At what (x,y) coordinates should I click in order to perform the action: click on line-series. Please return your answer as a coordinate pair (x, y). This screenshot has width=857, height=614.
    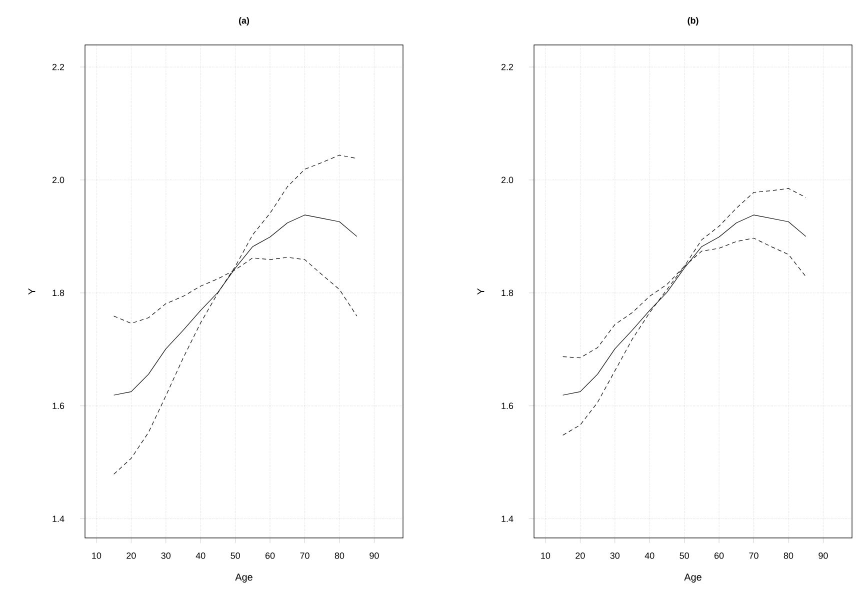
    Looking at the image, I should click on (236, 314).